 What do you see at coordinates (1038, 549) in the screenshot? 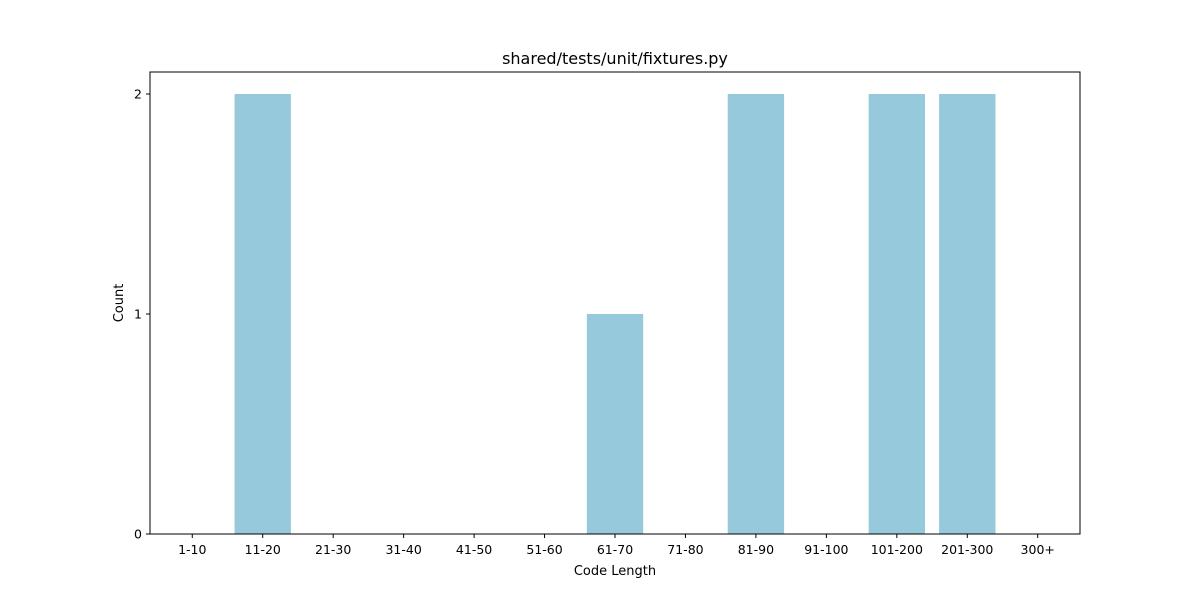
I see `x-tick-label: 300+` at bounding box center [1038, 549].